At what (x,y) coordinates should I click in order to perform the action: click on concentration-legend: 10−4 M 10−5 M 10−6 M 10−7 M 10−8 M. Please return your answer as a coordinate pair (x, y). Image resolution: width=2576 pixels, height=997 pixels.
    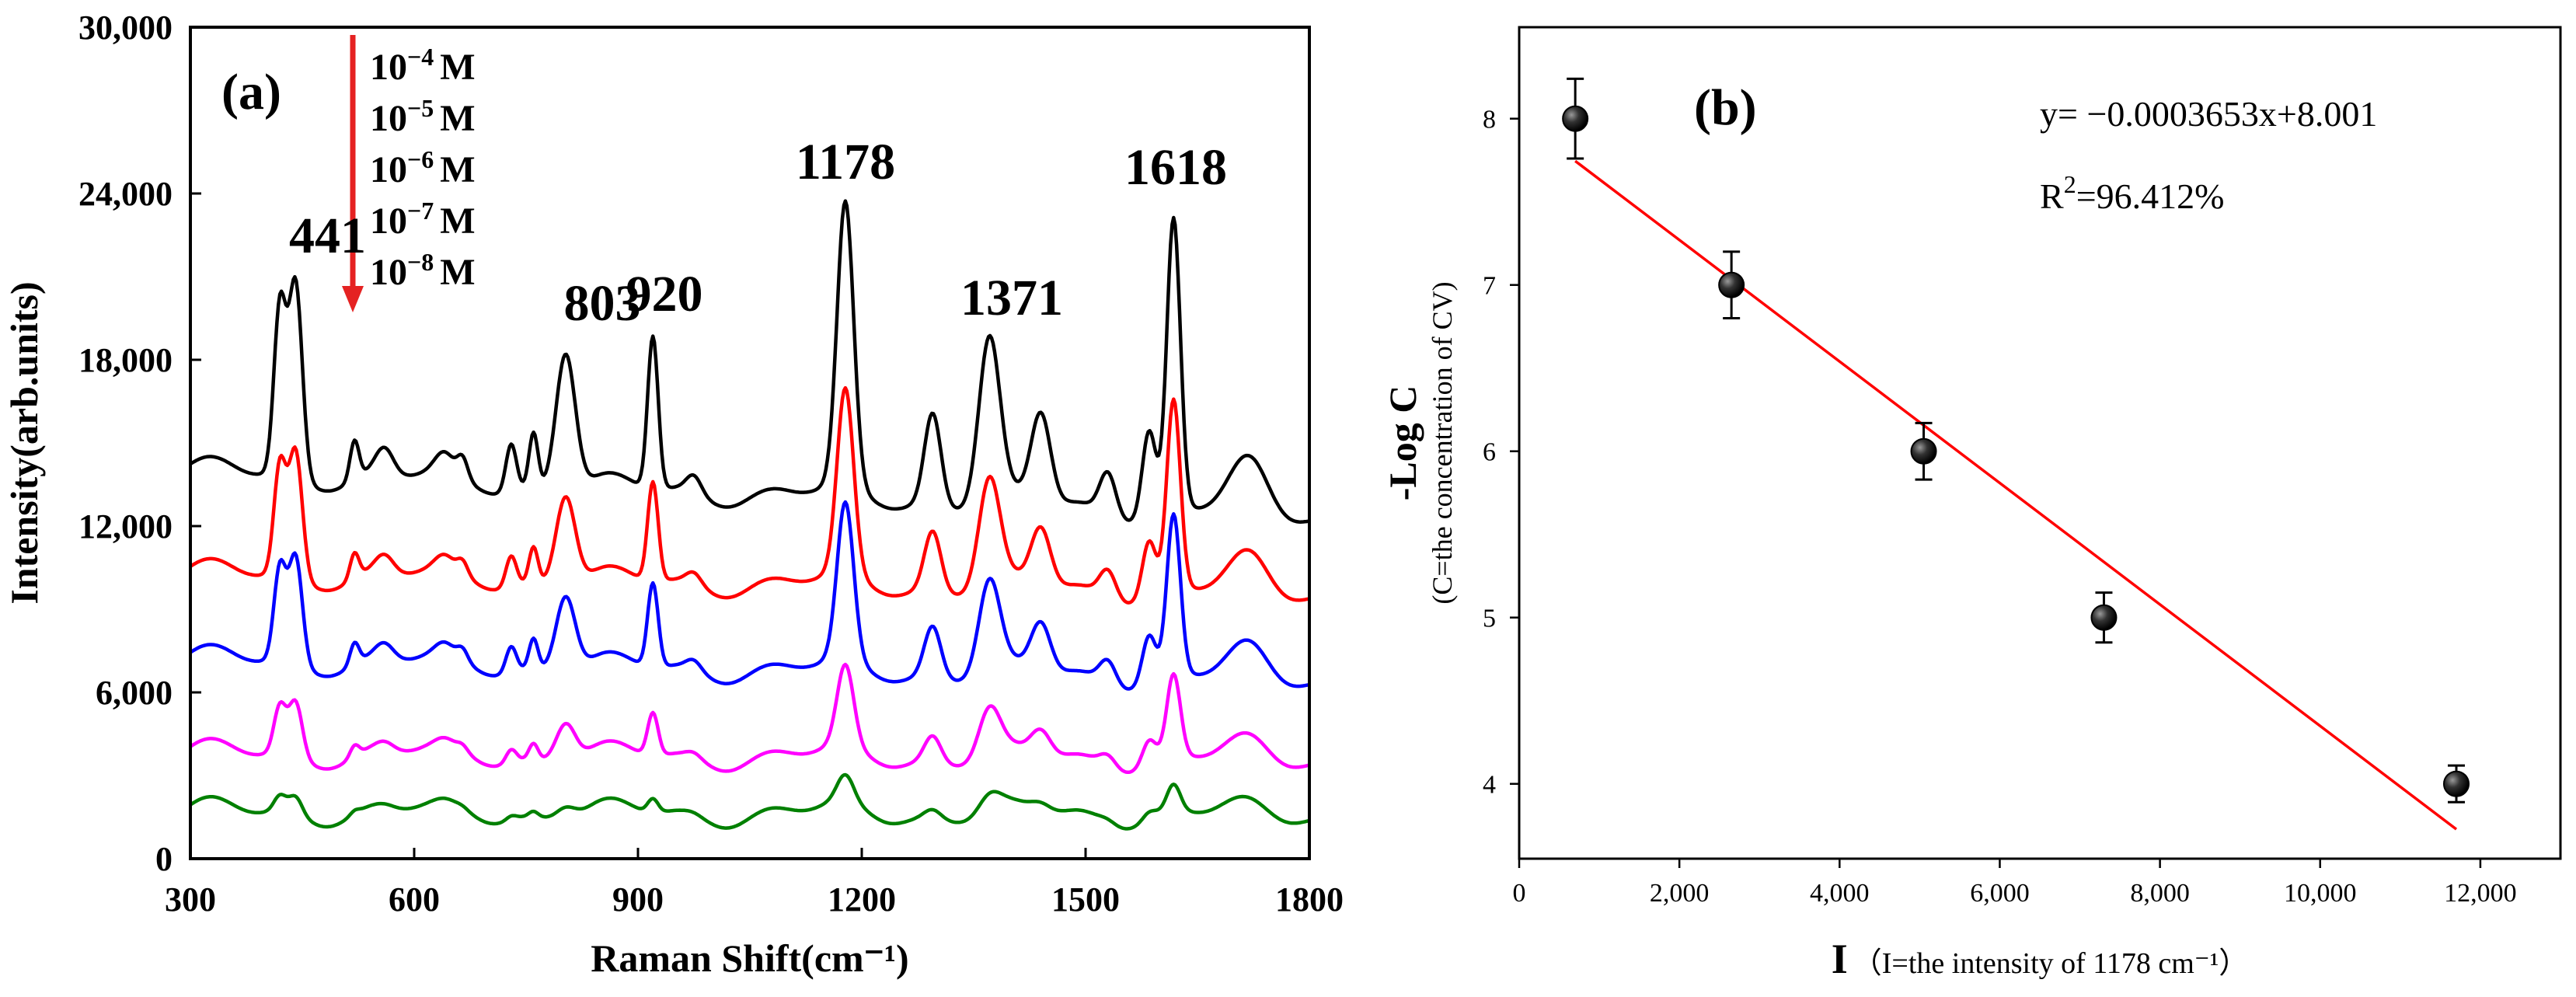
    Looking at the image, I should click on (423, 168).